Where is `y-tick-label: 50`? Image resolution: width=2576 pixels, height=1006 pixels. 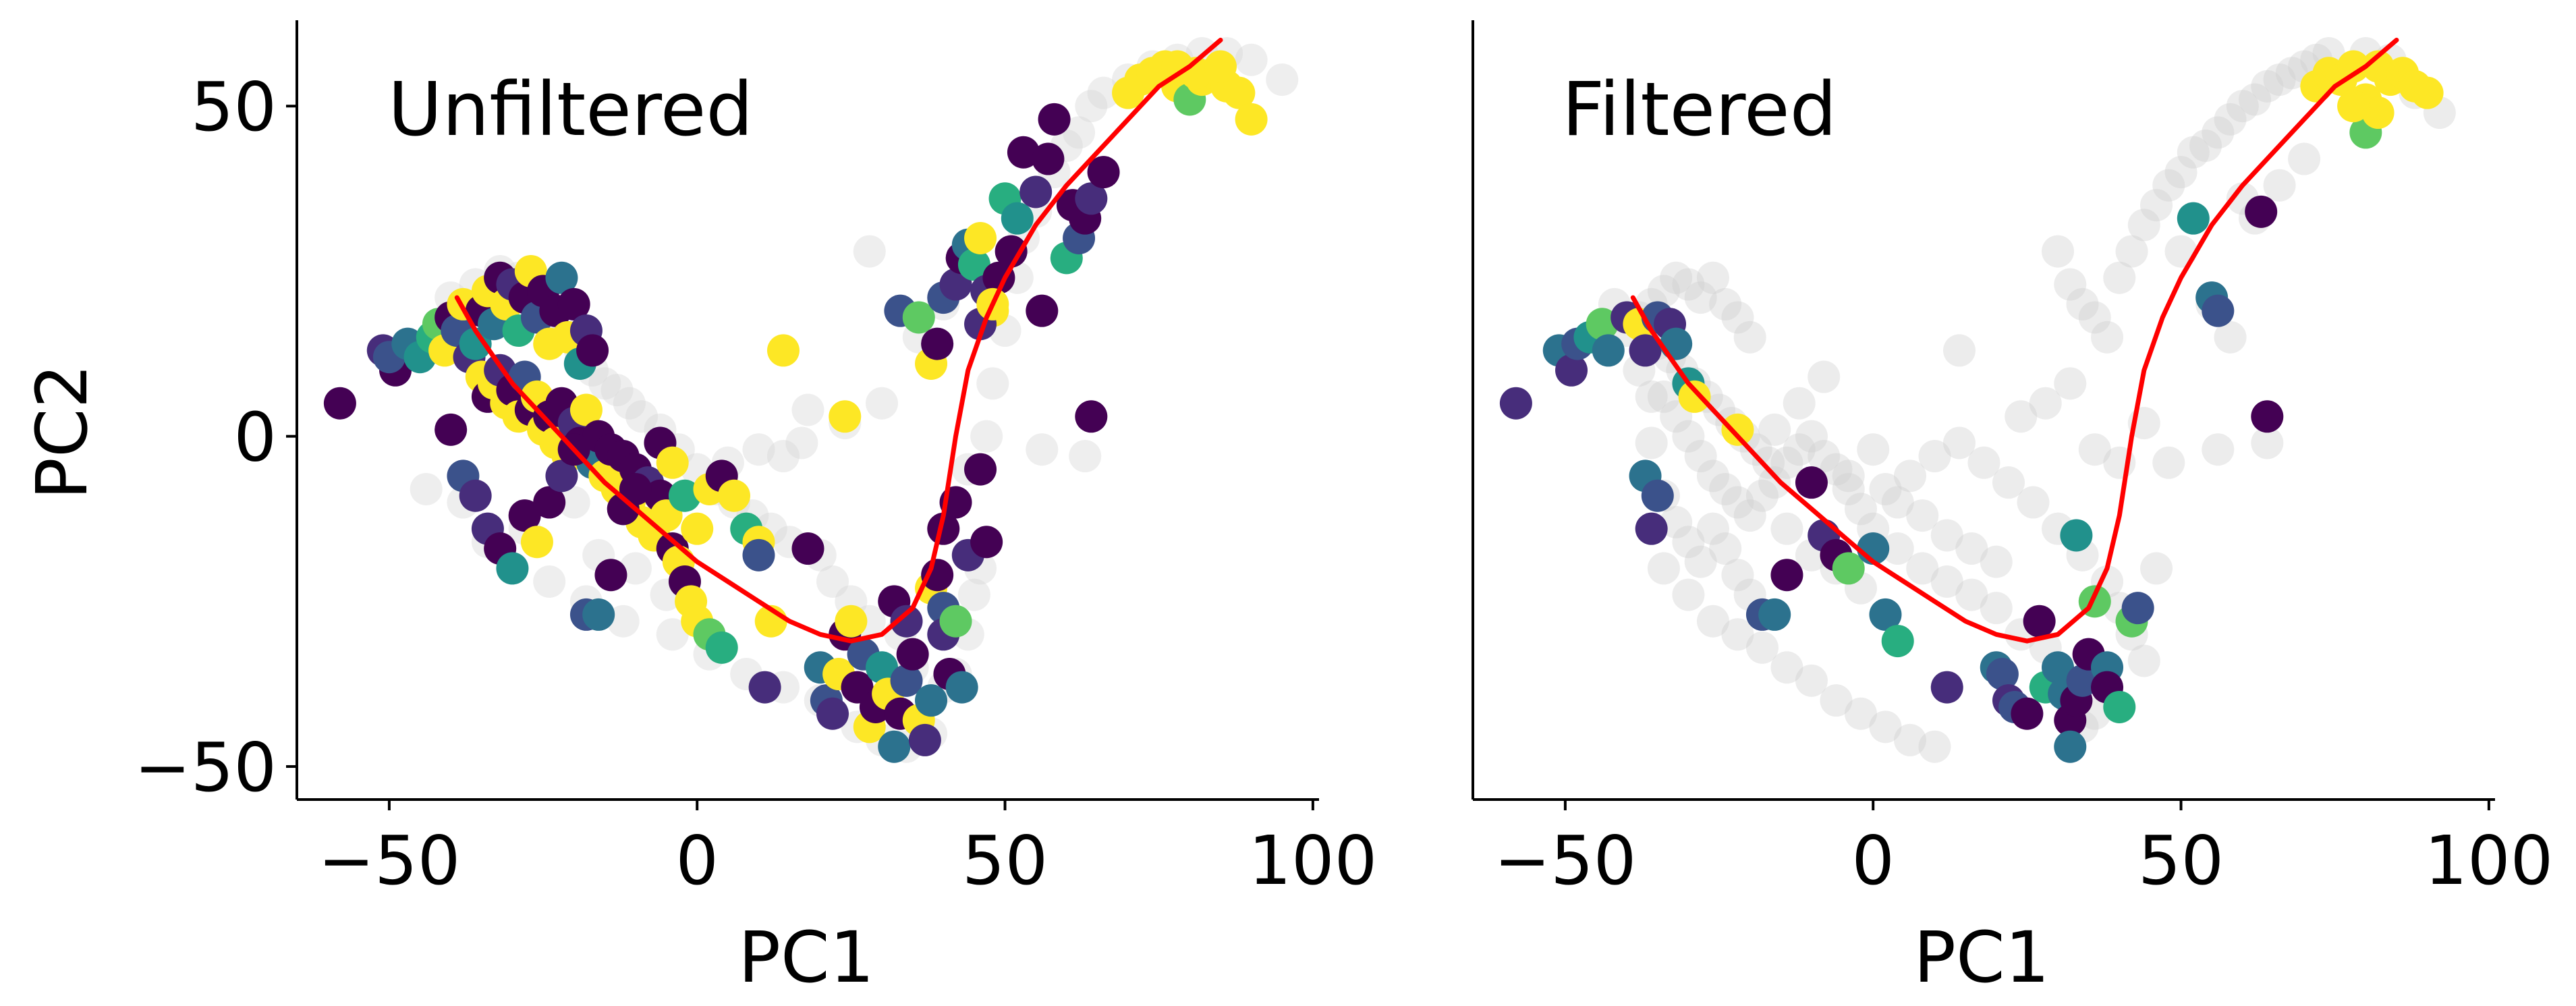
y-tick-label: 50 is located at coordinates (234, 107).